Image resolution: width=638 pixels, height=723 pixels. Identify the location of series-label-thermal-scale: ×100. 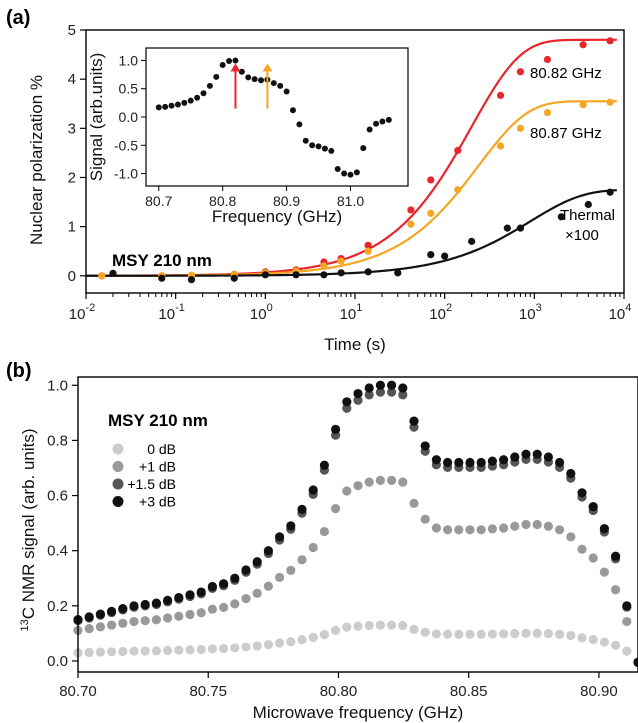
(582, 235).